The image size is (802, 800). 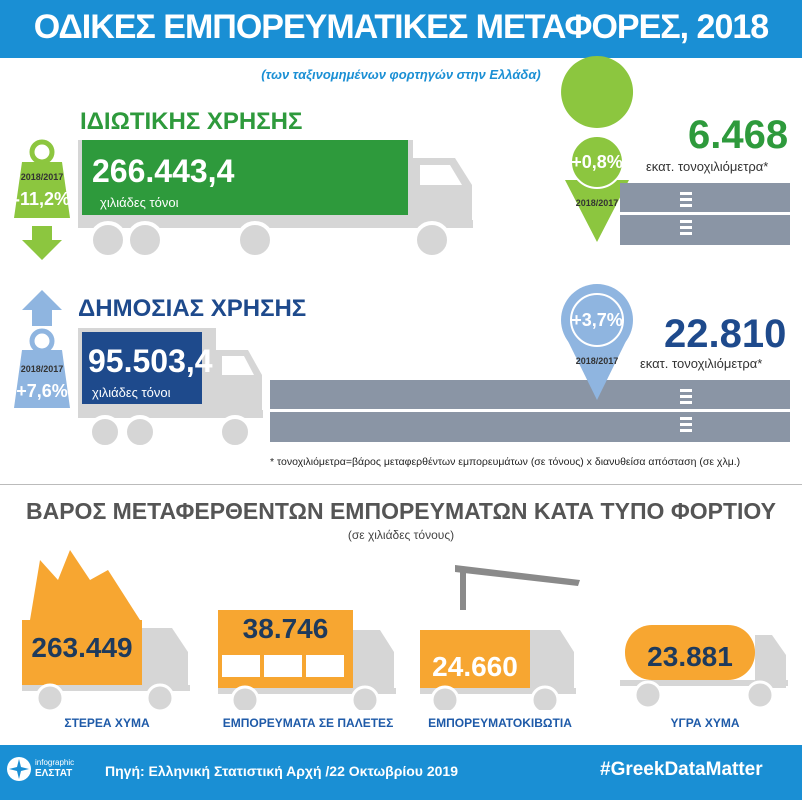 I want to click on public-cargo-box, so click(x=142, y=368).